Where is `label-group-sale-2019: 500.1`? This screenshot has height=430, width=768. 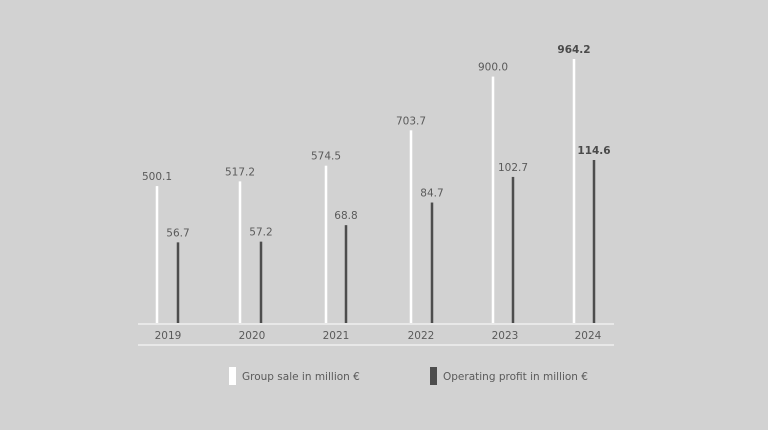
label-group-sale-2019: 500.1 is located at coordinates (157, 177).